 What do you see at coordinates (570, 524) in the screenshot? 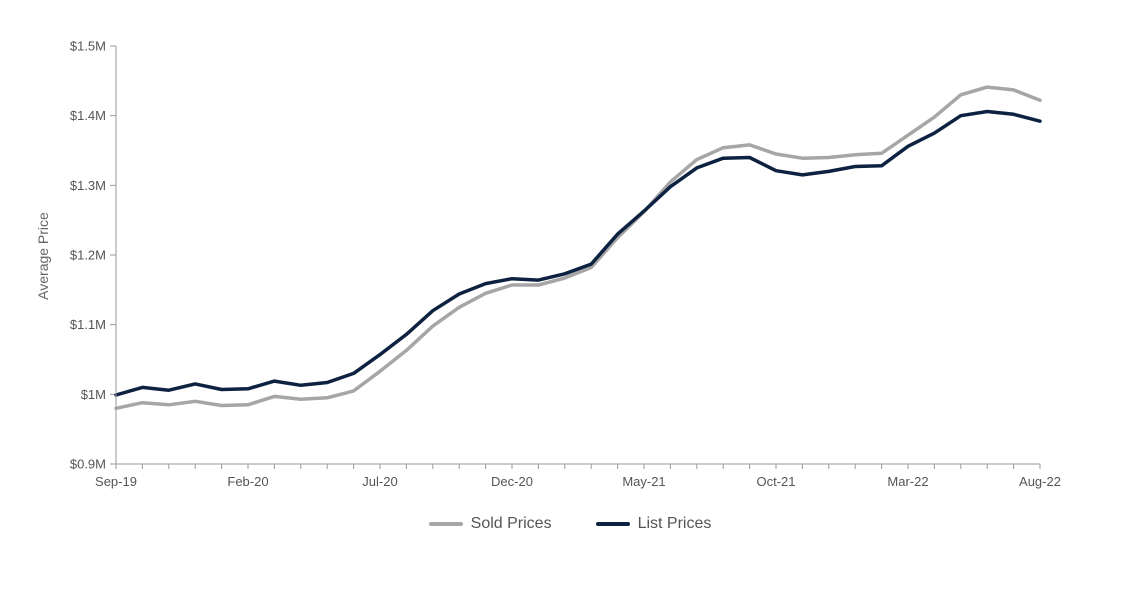
I see `chart-legend: Sold Prices List Prices` at bounding box center [570, 524].